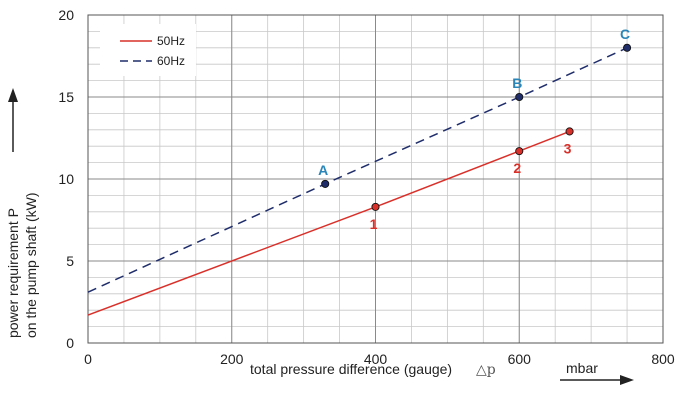 The width and height of the screenshot is (699, 410). What do you see at coordinates (663, 359) in the screenshot?
I see `x-tick-label: 800` at bounding box center [663, 359].